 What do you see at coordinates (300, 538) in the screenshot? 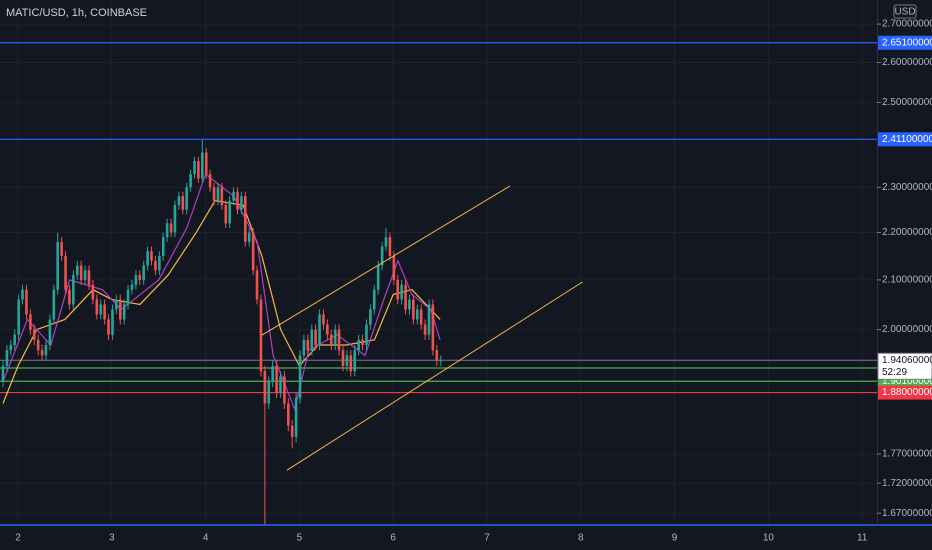
I see `x-tick-label: 5` at bounding box center [300, 538].